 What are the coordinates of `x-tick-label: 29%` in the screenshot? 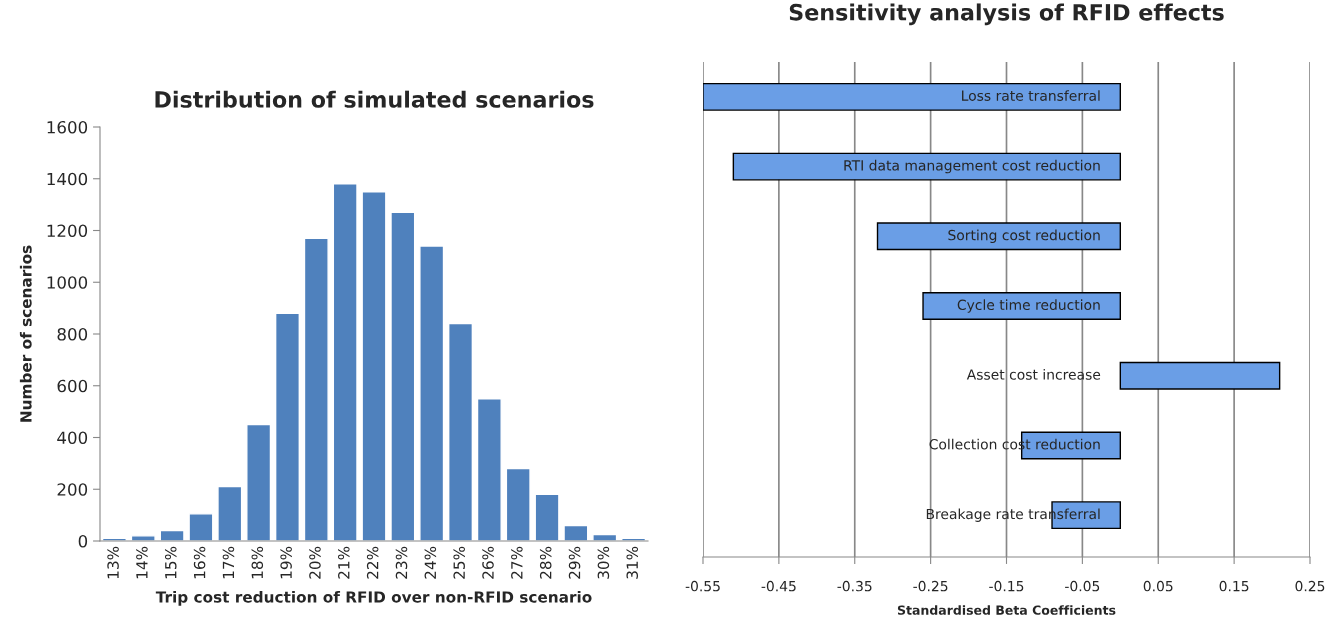 It's located at (574, 562).